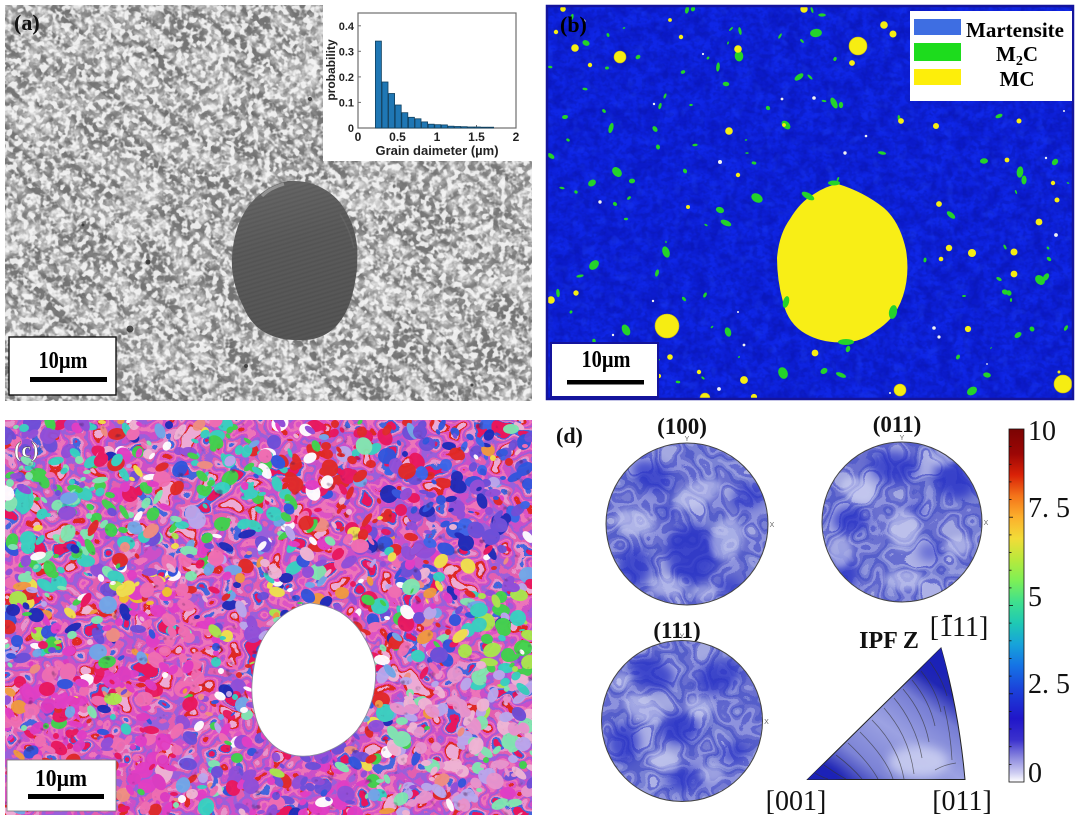  What do you see at coordinates (476, 137) in the screenshot?
I see `svg-text: 1.5` at bounding box center [476, 137].